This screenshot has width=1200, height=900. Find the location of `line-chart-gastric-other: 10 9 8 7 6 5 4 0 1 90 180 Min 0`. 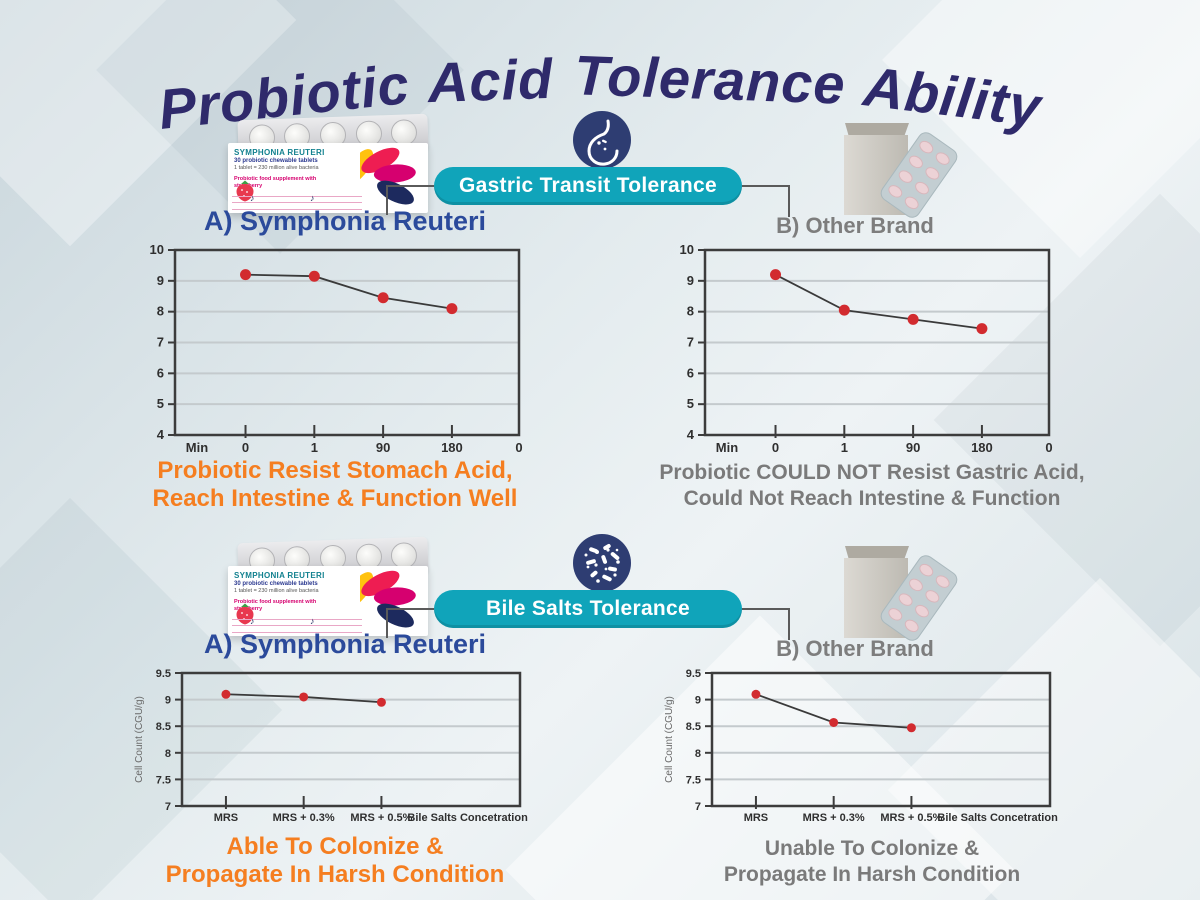

line-chart-gastric-other: 10 9 8 7 6 5 4 0 1 90 180 Min 0 is located at coordinates (866, 349).